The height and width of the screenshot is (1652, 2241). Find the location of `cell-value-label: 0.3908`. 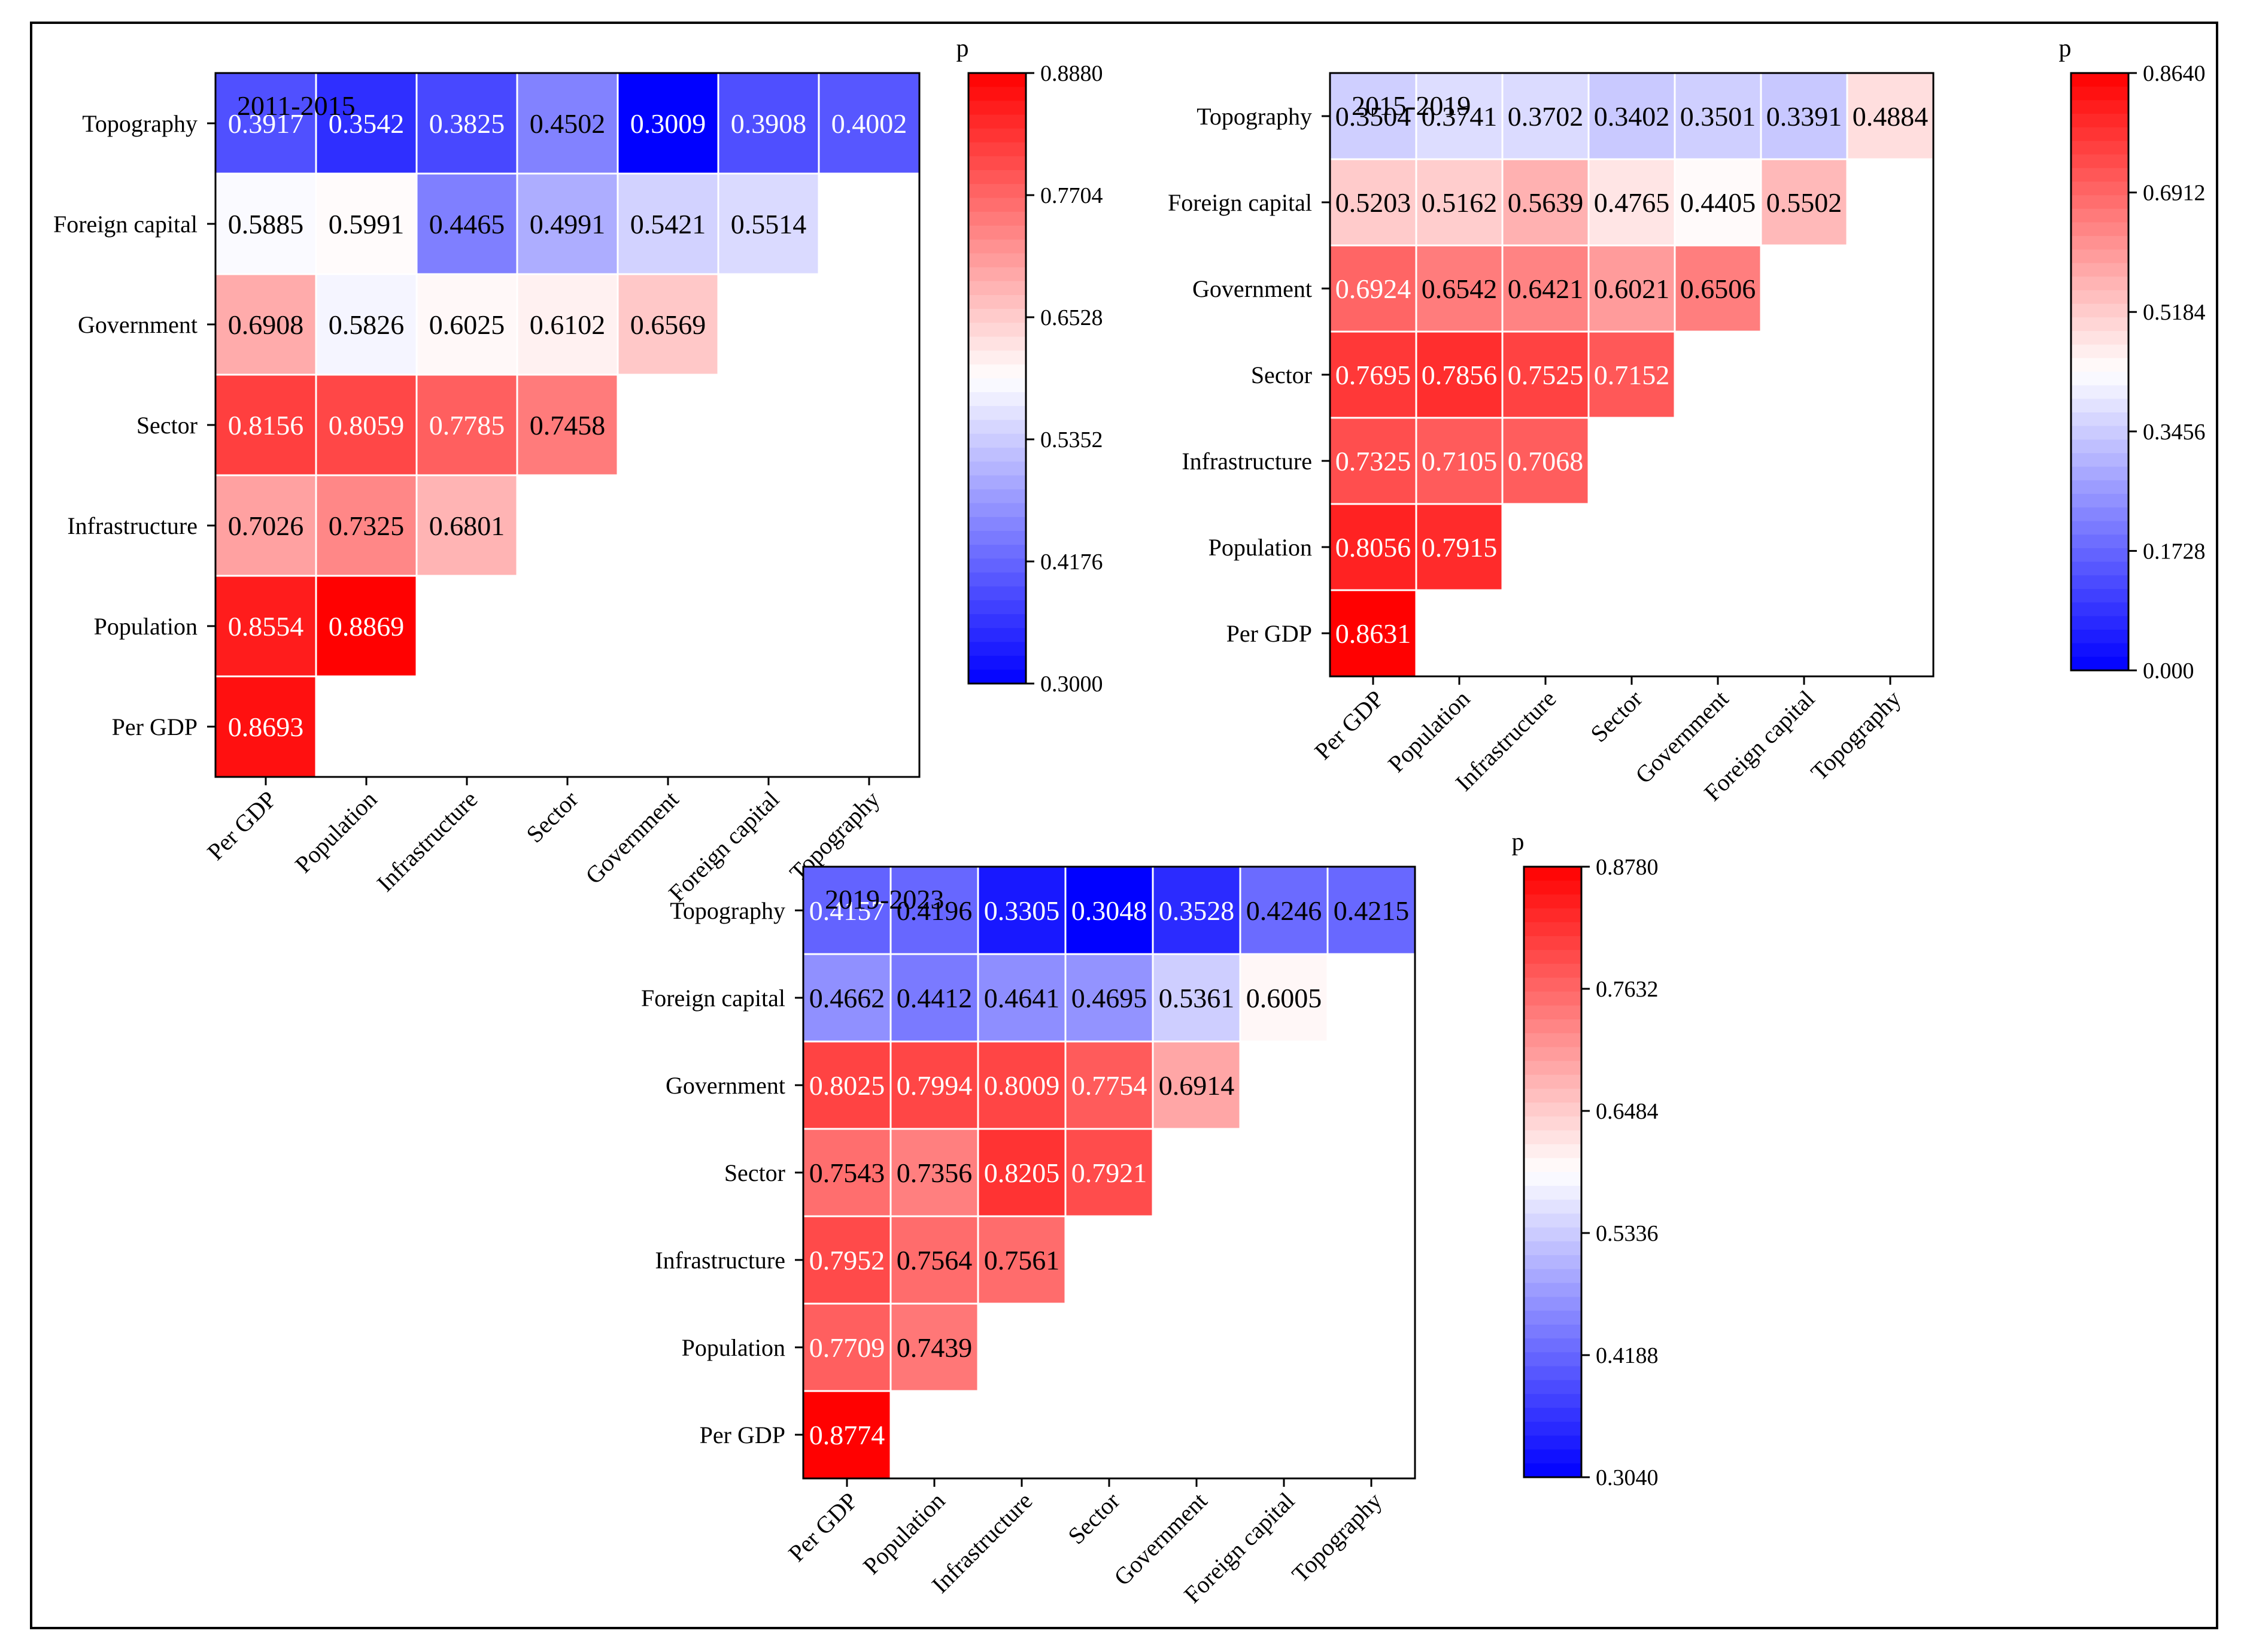

cell-value-label: 0.3908 is located at coordinates (769, 123).